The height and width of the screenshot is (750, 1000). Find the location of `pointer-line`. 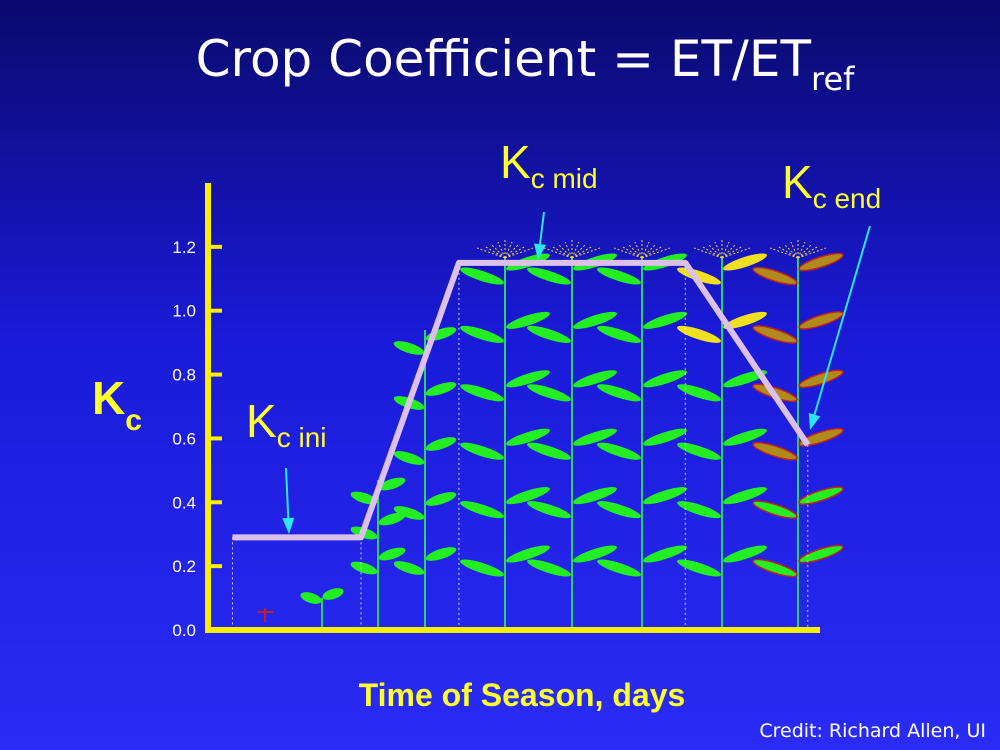

pointer-line is located at coordinates (842, 320).